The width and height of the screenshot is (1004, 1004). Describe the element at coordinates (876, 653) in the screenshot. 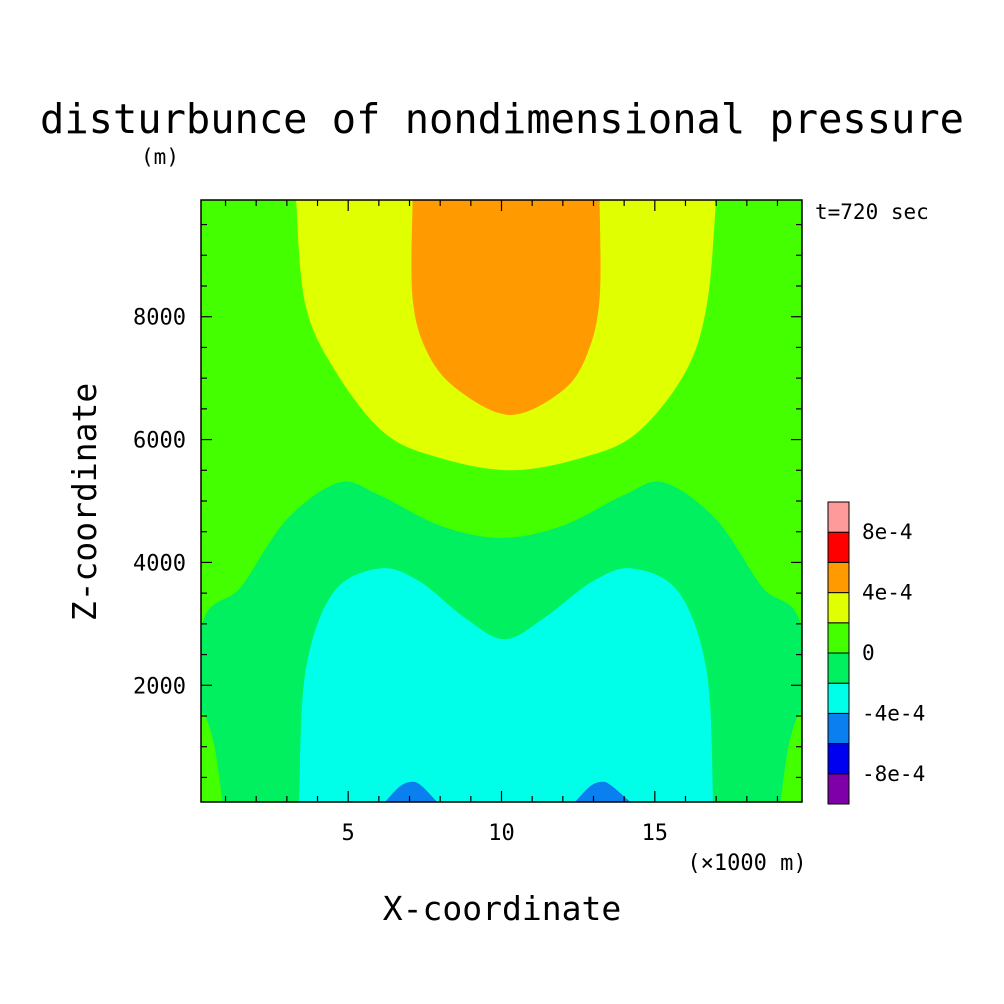

I see `colorbar-legend: 8e-4 4e-4 0 -4e-4 -8e-4` at that location.